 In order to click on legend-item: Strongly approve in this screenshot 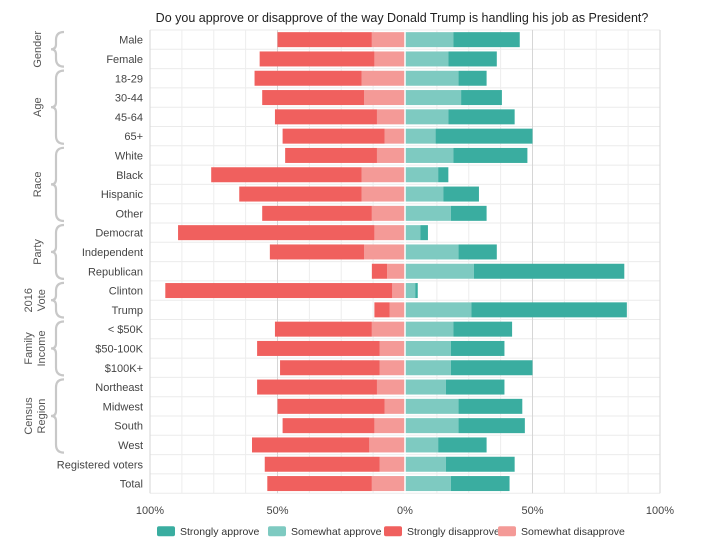, I will do `click(208, 532)`.